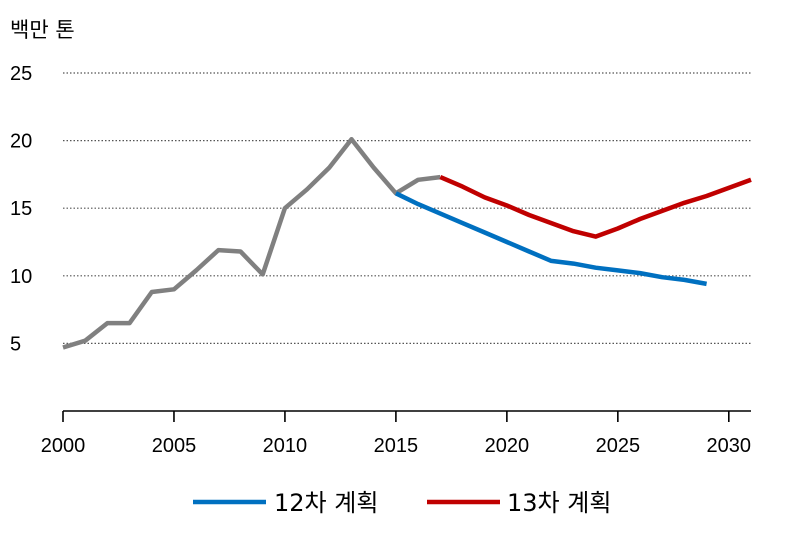 This screenshot has width=800, height=533. I want to click on x-tick-label-2015: 2015, so click(396, 446).